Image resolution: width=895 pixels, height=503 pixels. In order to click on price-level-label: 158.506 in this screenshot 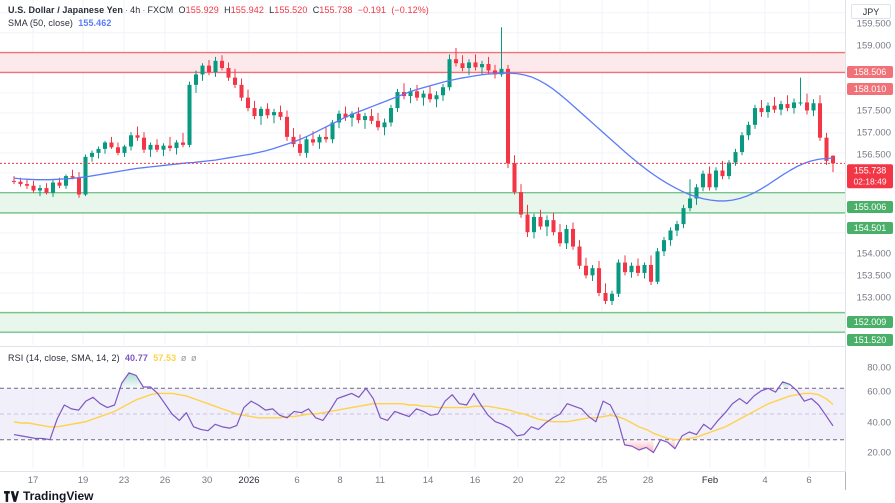, I will do `click(870, 72)`.